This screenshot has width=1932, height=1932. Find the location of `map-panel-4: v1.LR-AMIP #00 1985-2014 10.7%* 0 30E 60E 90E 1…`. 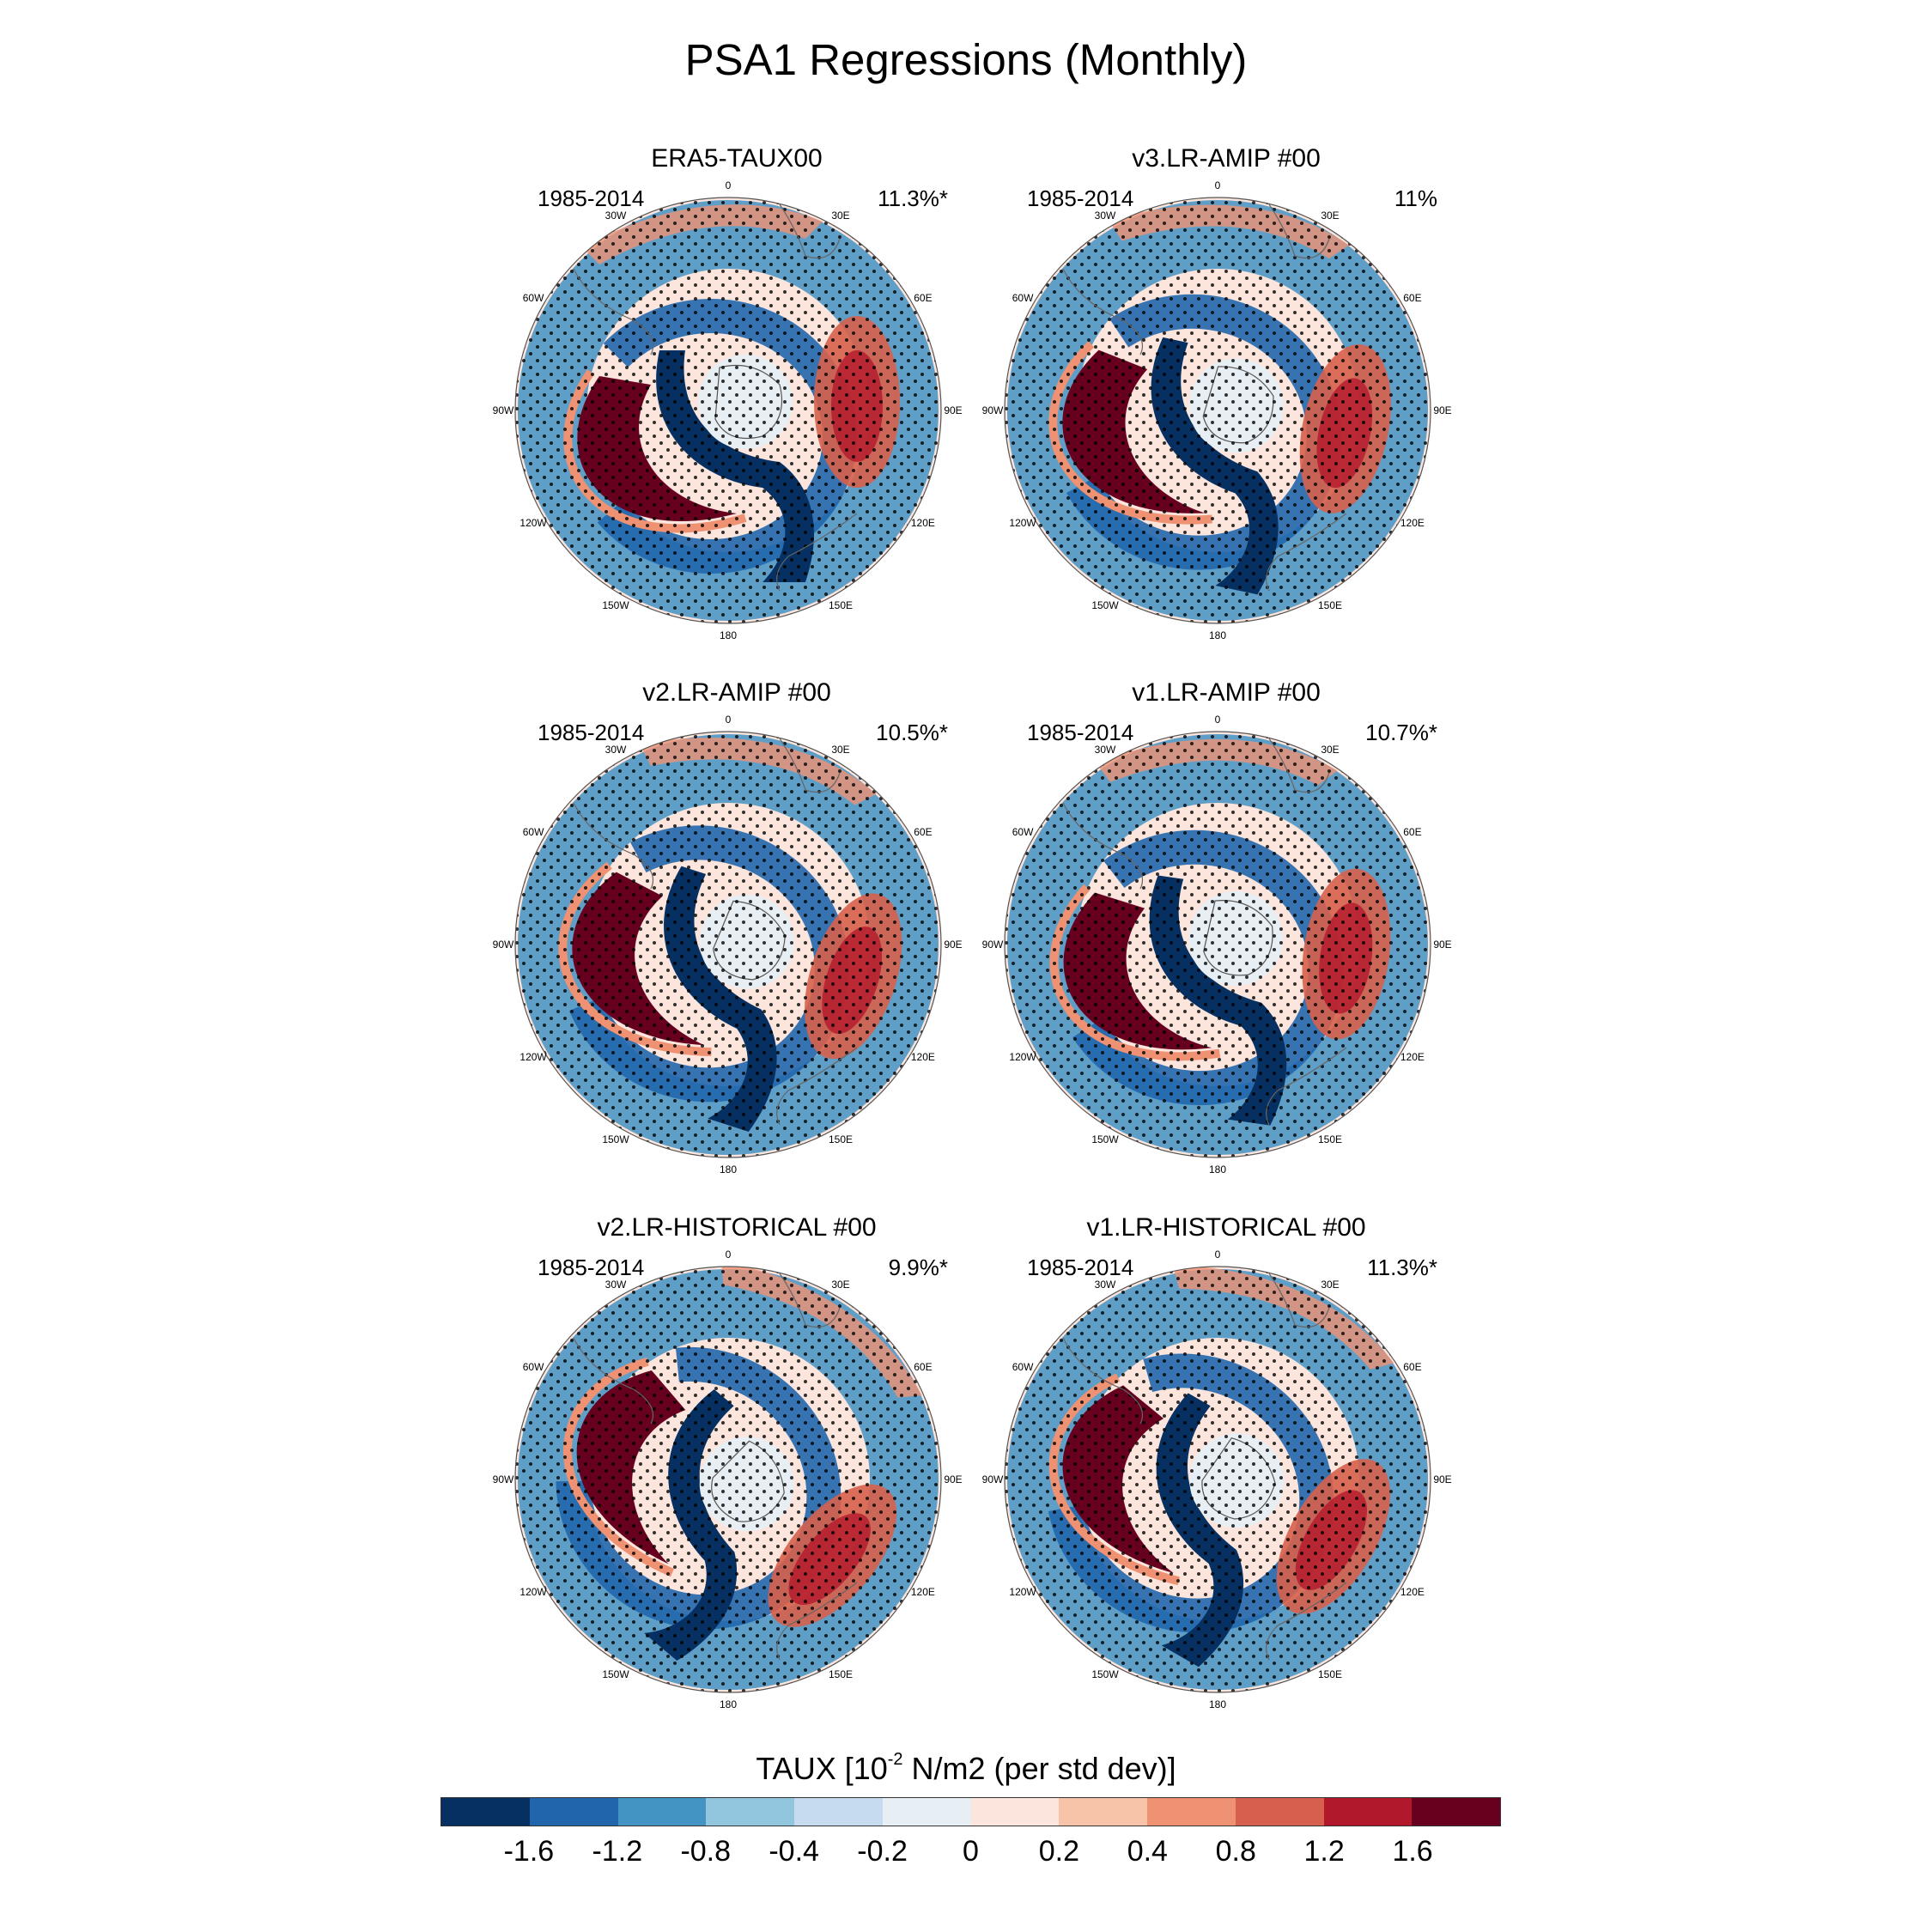

map-panel-4: v1.LR-AMIP #00 1985-2014 10.7%* 0 30E 60E 90E 1… is located at coordinates (1217, 932).